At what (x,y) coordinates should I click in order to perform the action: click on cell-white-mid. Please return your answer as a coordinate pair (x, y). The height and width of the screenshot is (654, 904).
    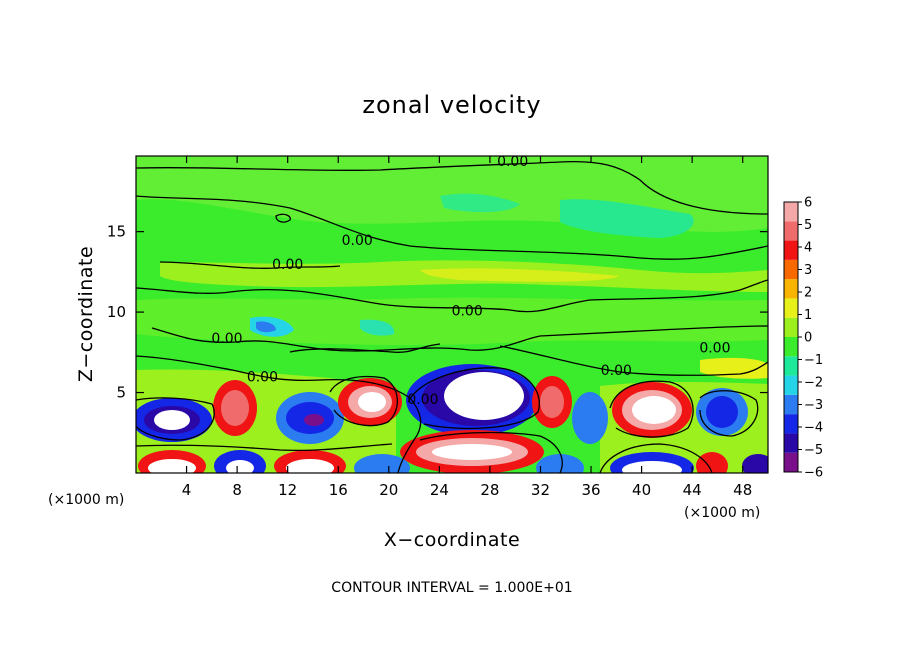
    Looking at the image, I should click on (372, 402).